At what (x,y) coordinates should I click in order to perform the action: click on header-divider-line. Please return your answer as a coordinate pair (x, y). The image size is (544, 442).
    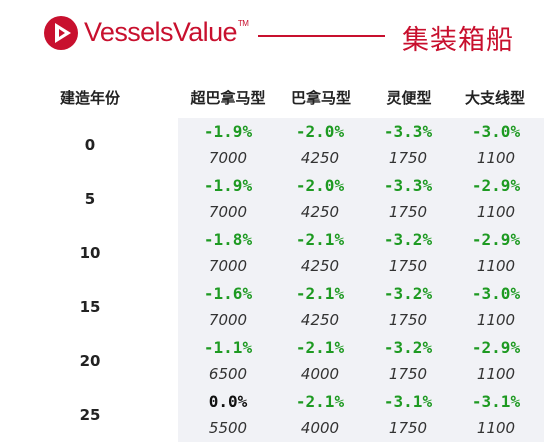
    Looking at the image, I should click on (321, 36).